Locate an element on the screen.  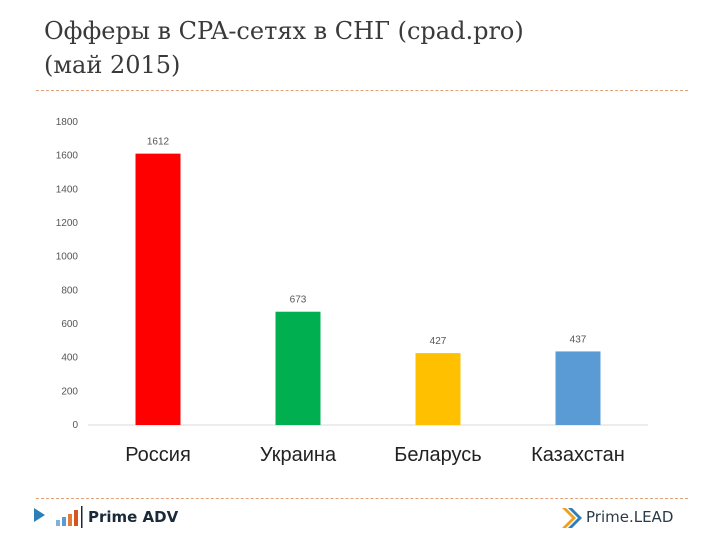
y-tick-label: 200 is located at coordinates (69, 391).